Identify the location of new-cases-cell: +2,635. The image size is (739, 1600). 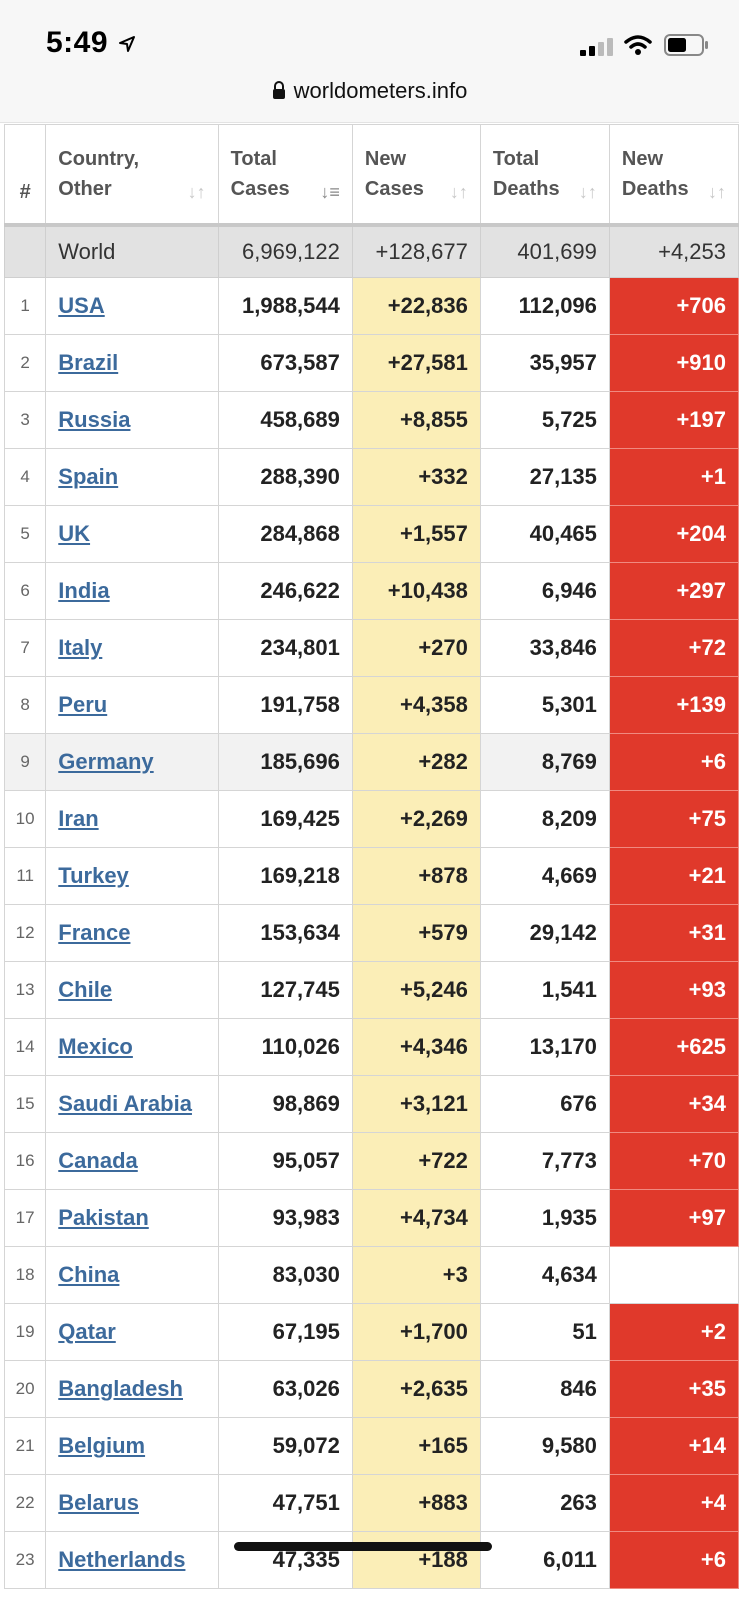
(416, 1389).